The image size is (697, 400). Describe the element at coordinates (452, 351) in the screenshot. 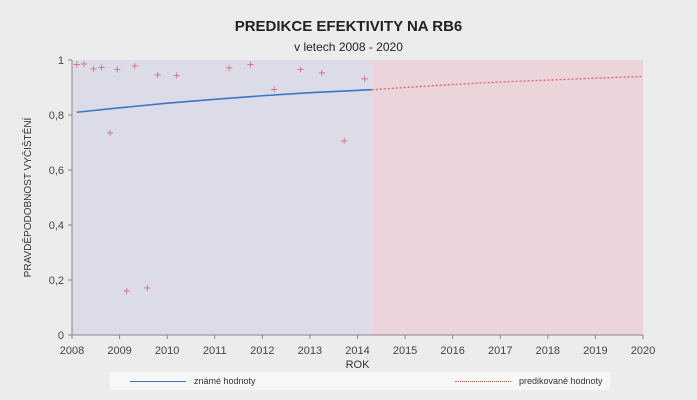

I see `x-tick-label: 2016` at that location.